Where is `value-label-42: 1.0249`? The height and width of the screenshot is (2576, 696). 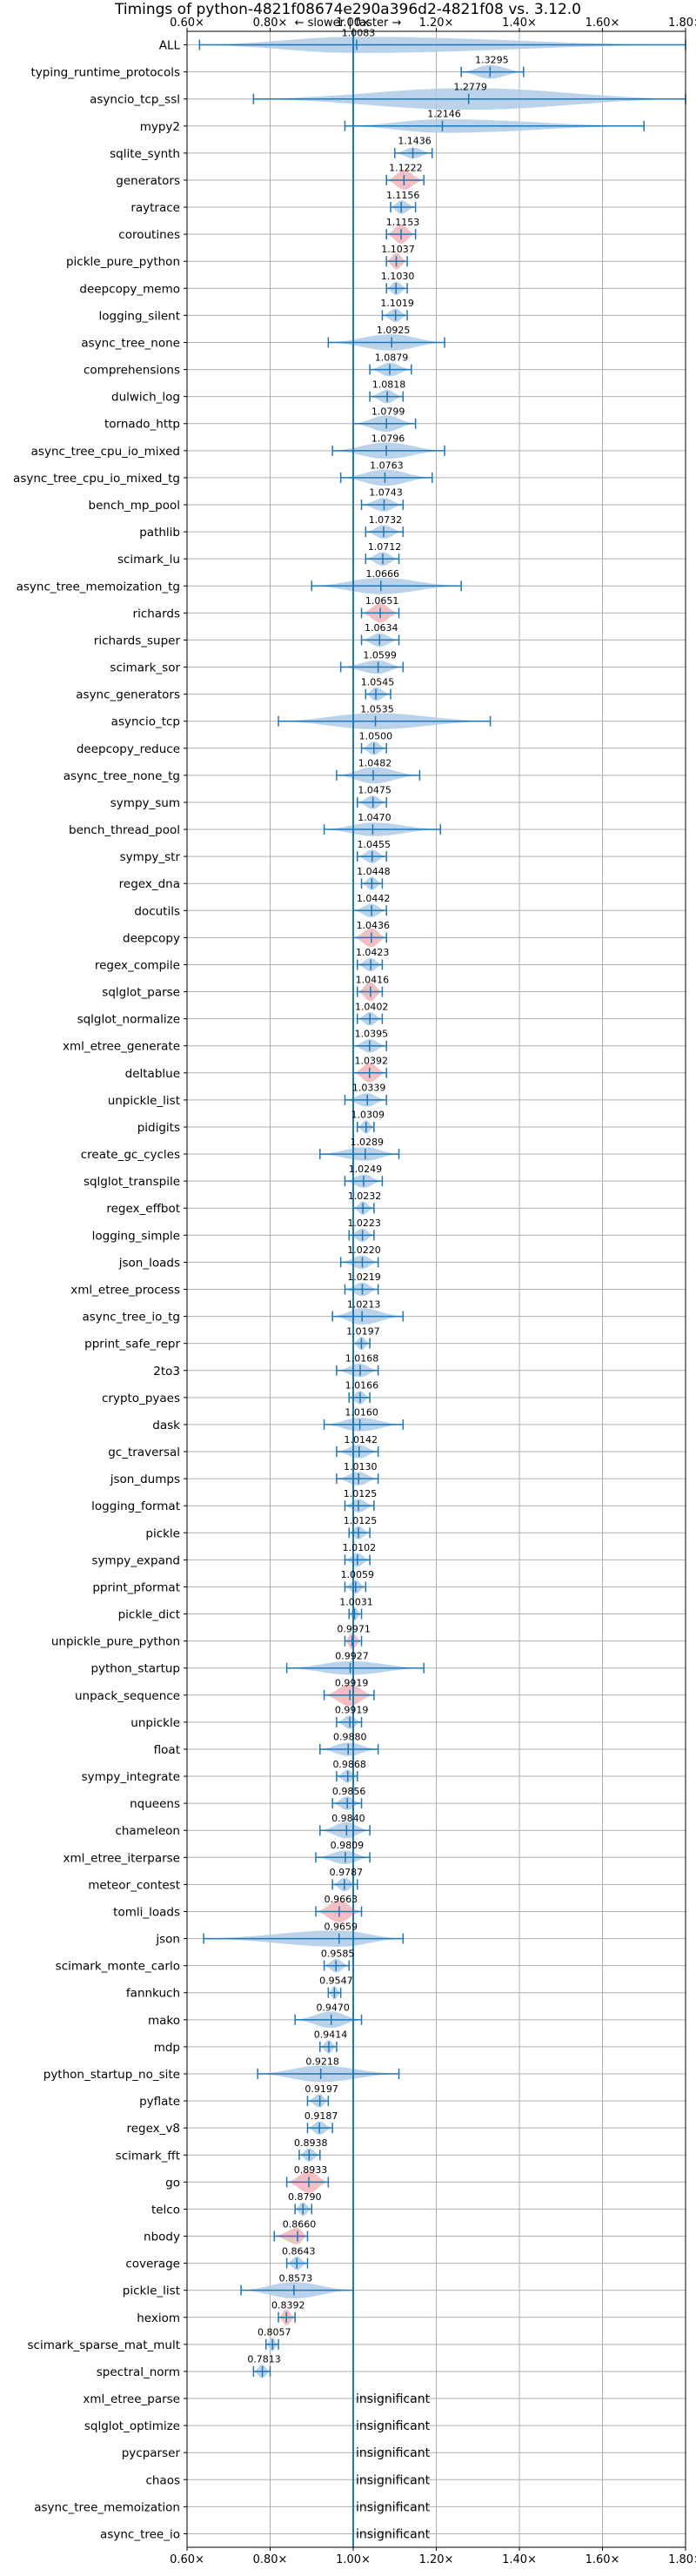 value-label-42: 1.0249 is located at coordinates (366, 1169).